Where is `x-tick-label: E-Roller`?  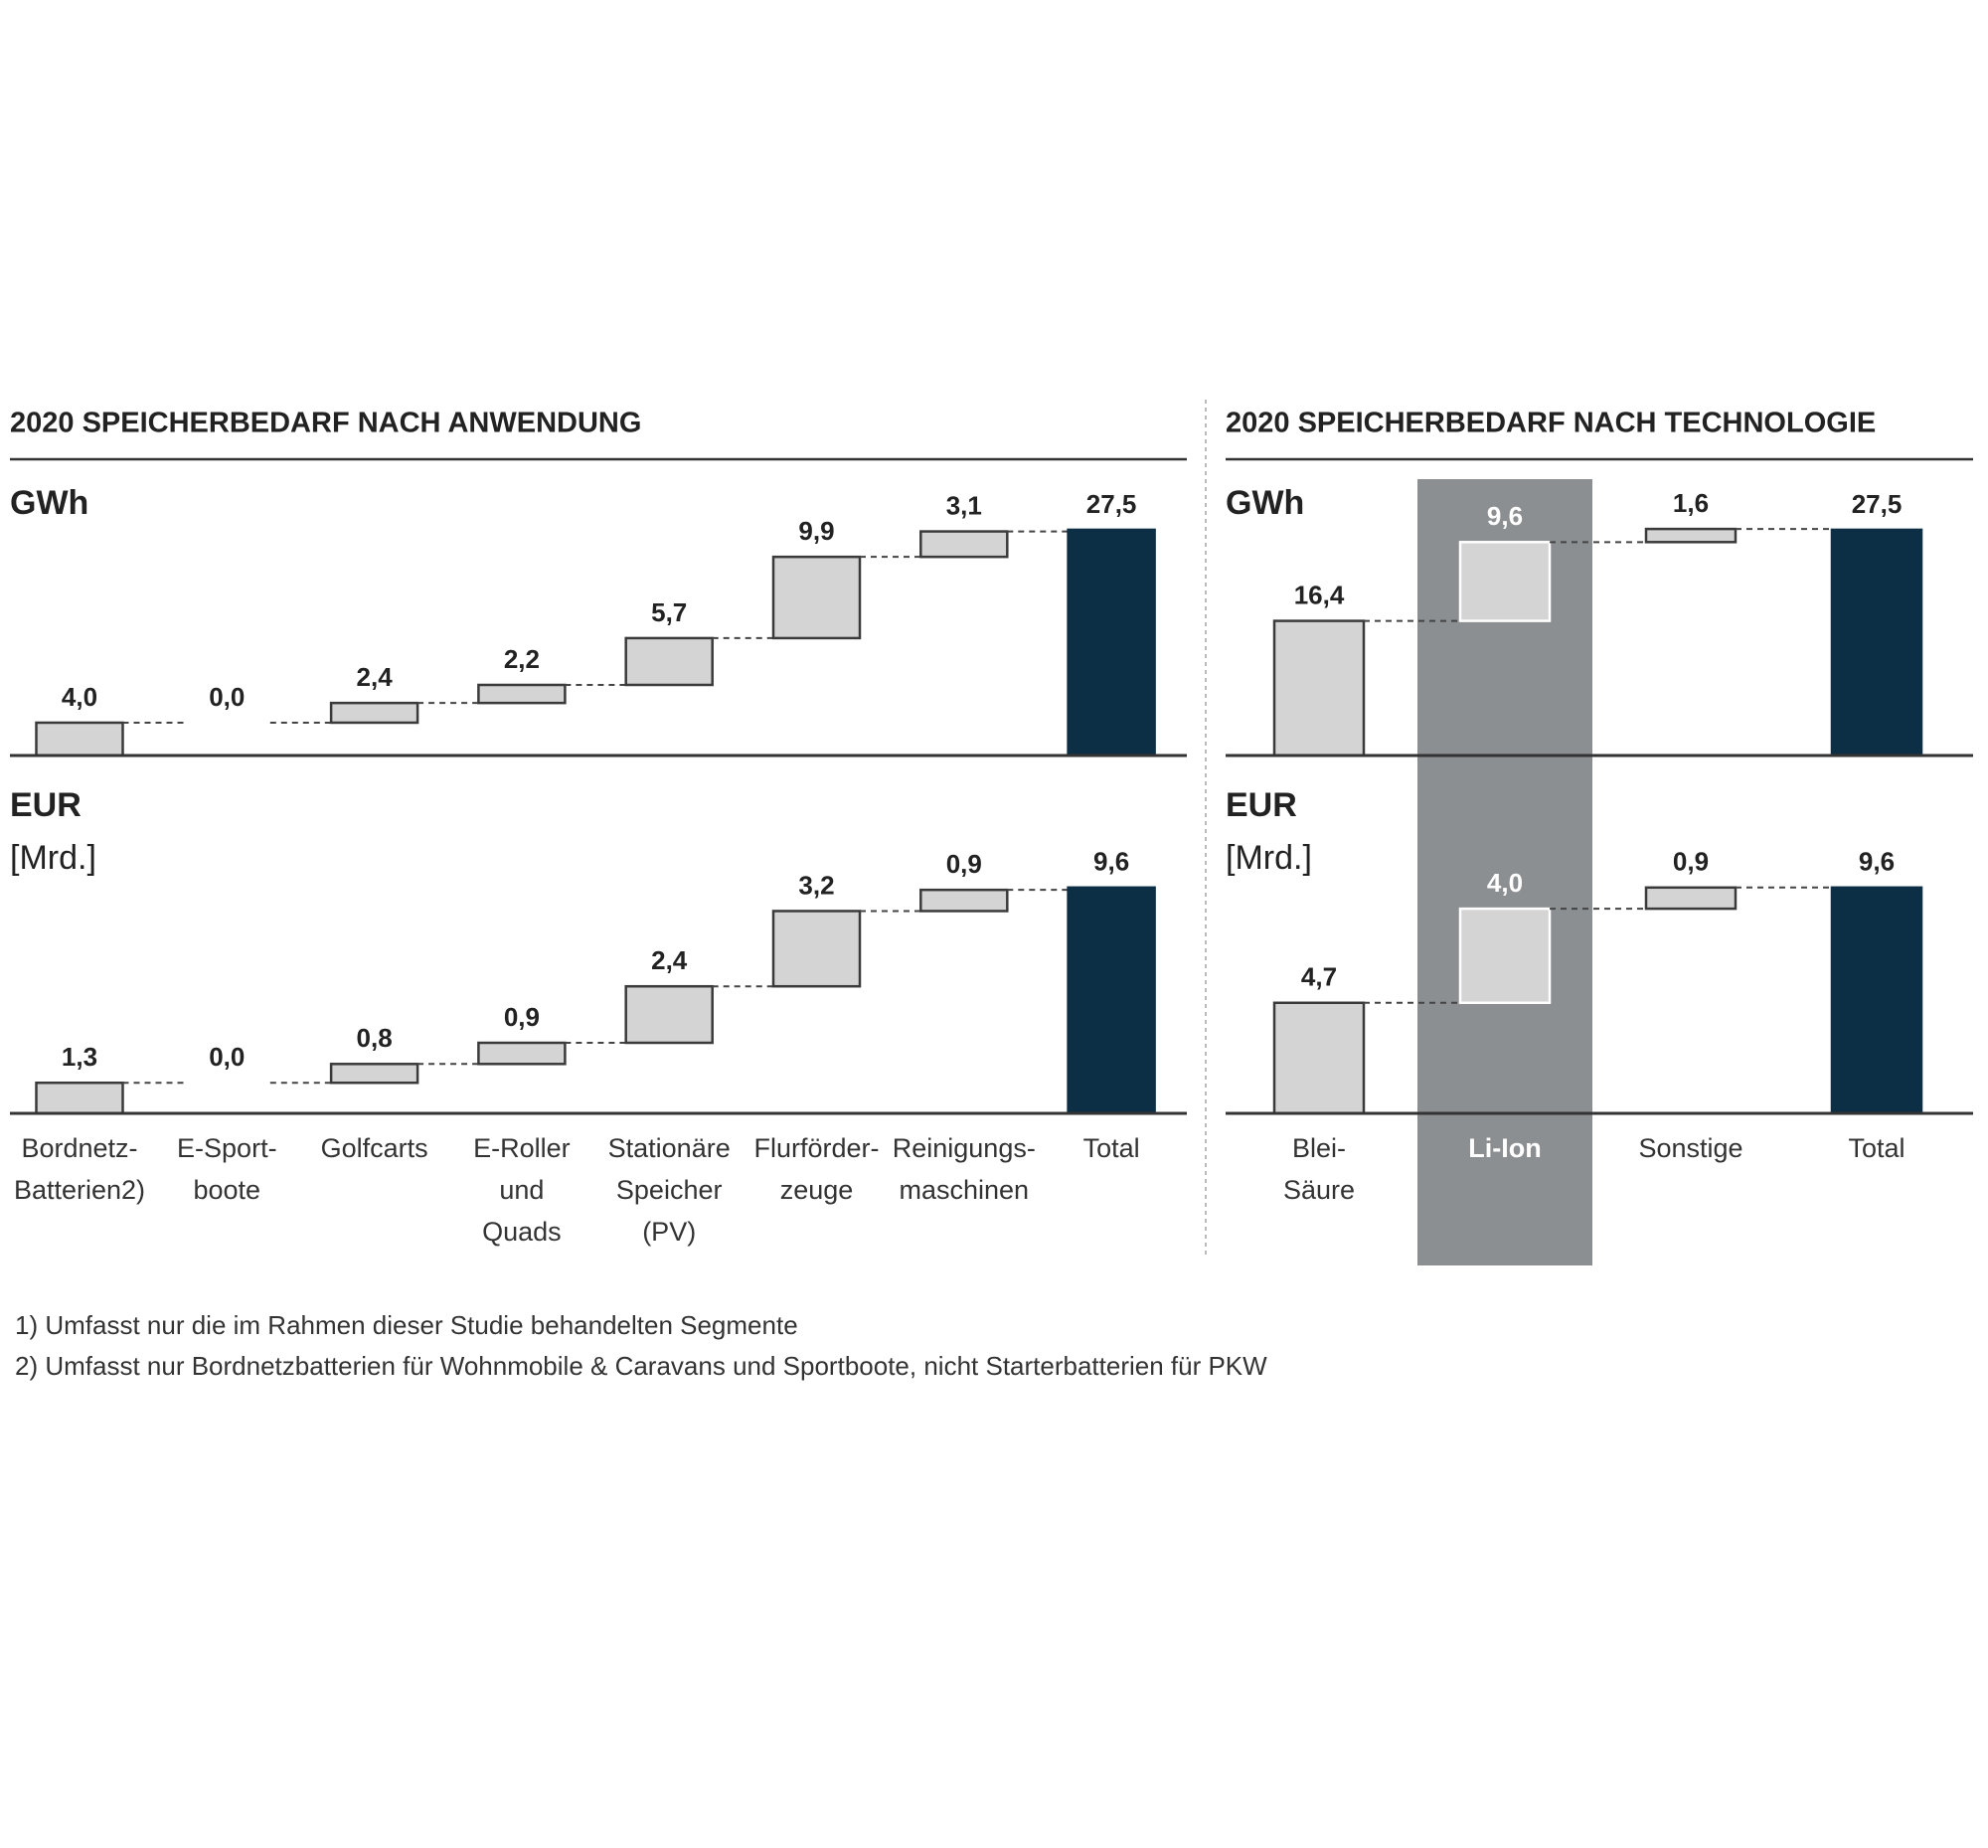 x-tick-label: E-Roller is located at coordinates (522, 1148).